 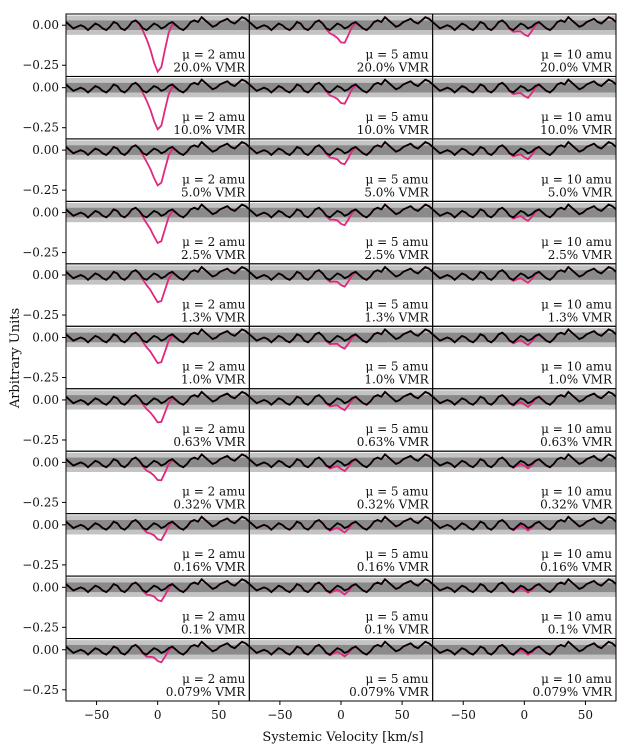 I want to click on panel-vmr-label: 0.32% VMR, so click(x=576, y=505).